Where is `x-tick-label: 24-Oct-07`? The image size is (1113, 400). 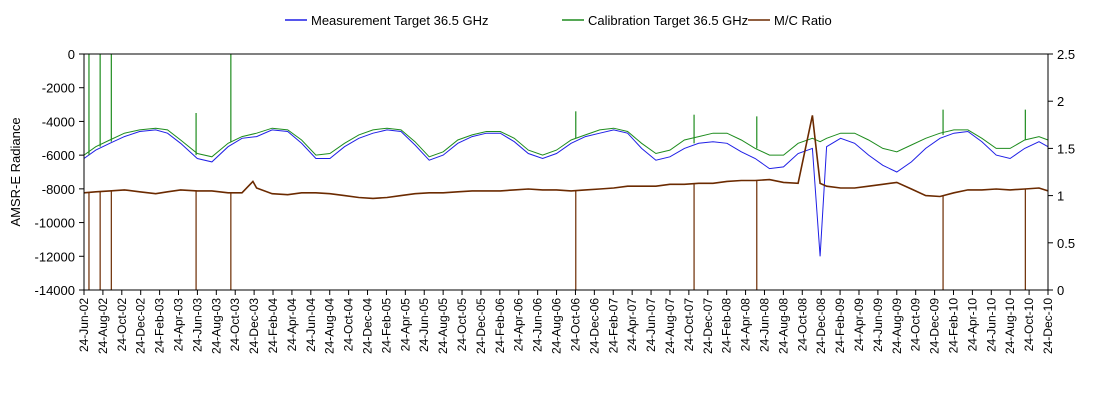 x-tick-label: 24-Oct-07 is located at coordinates (689, 325).